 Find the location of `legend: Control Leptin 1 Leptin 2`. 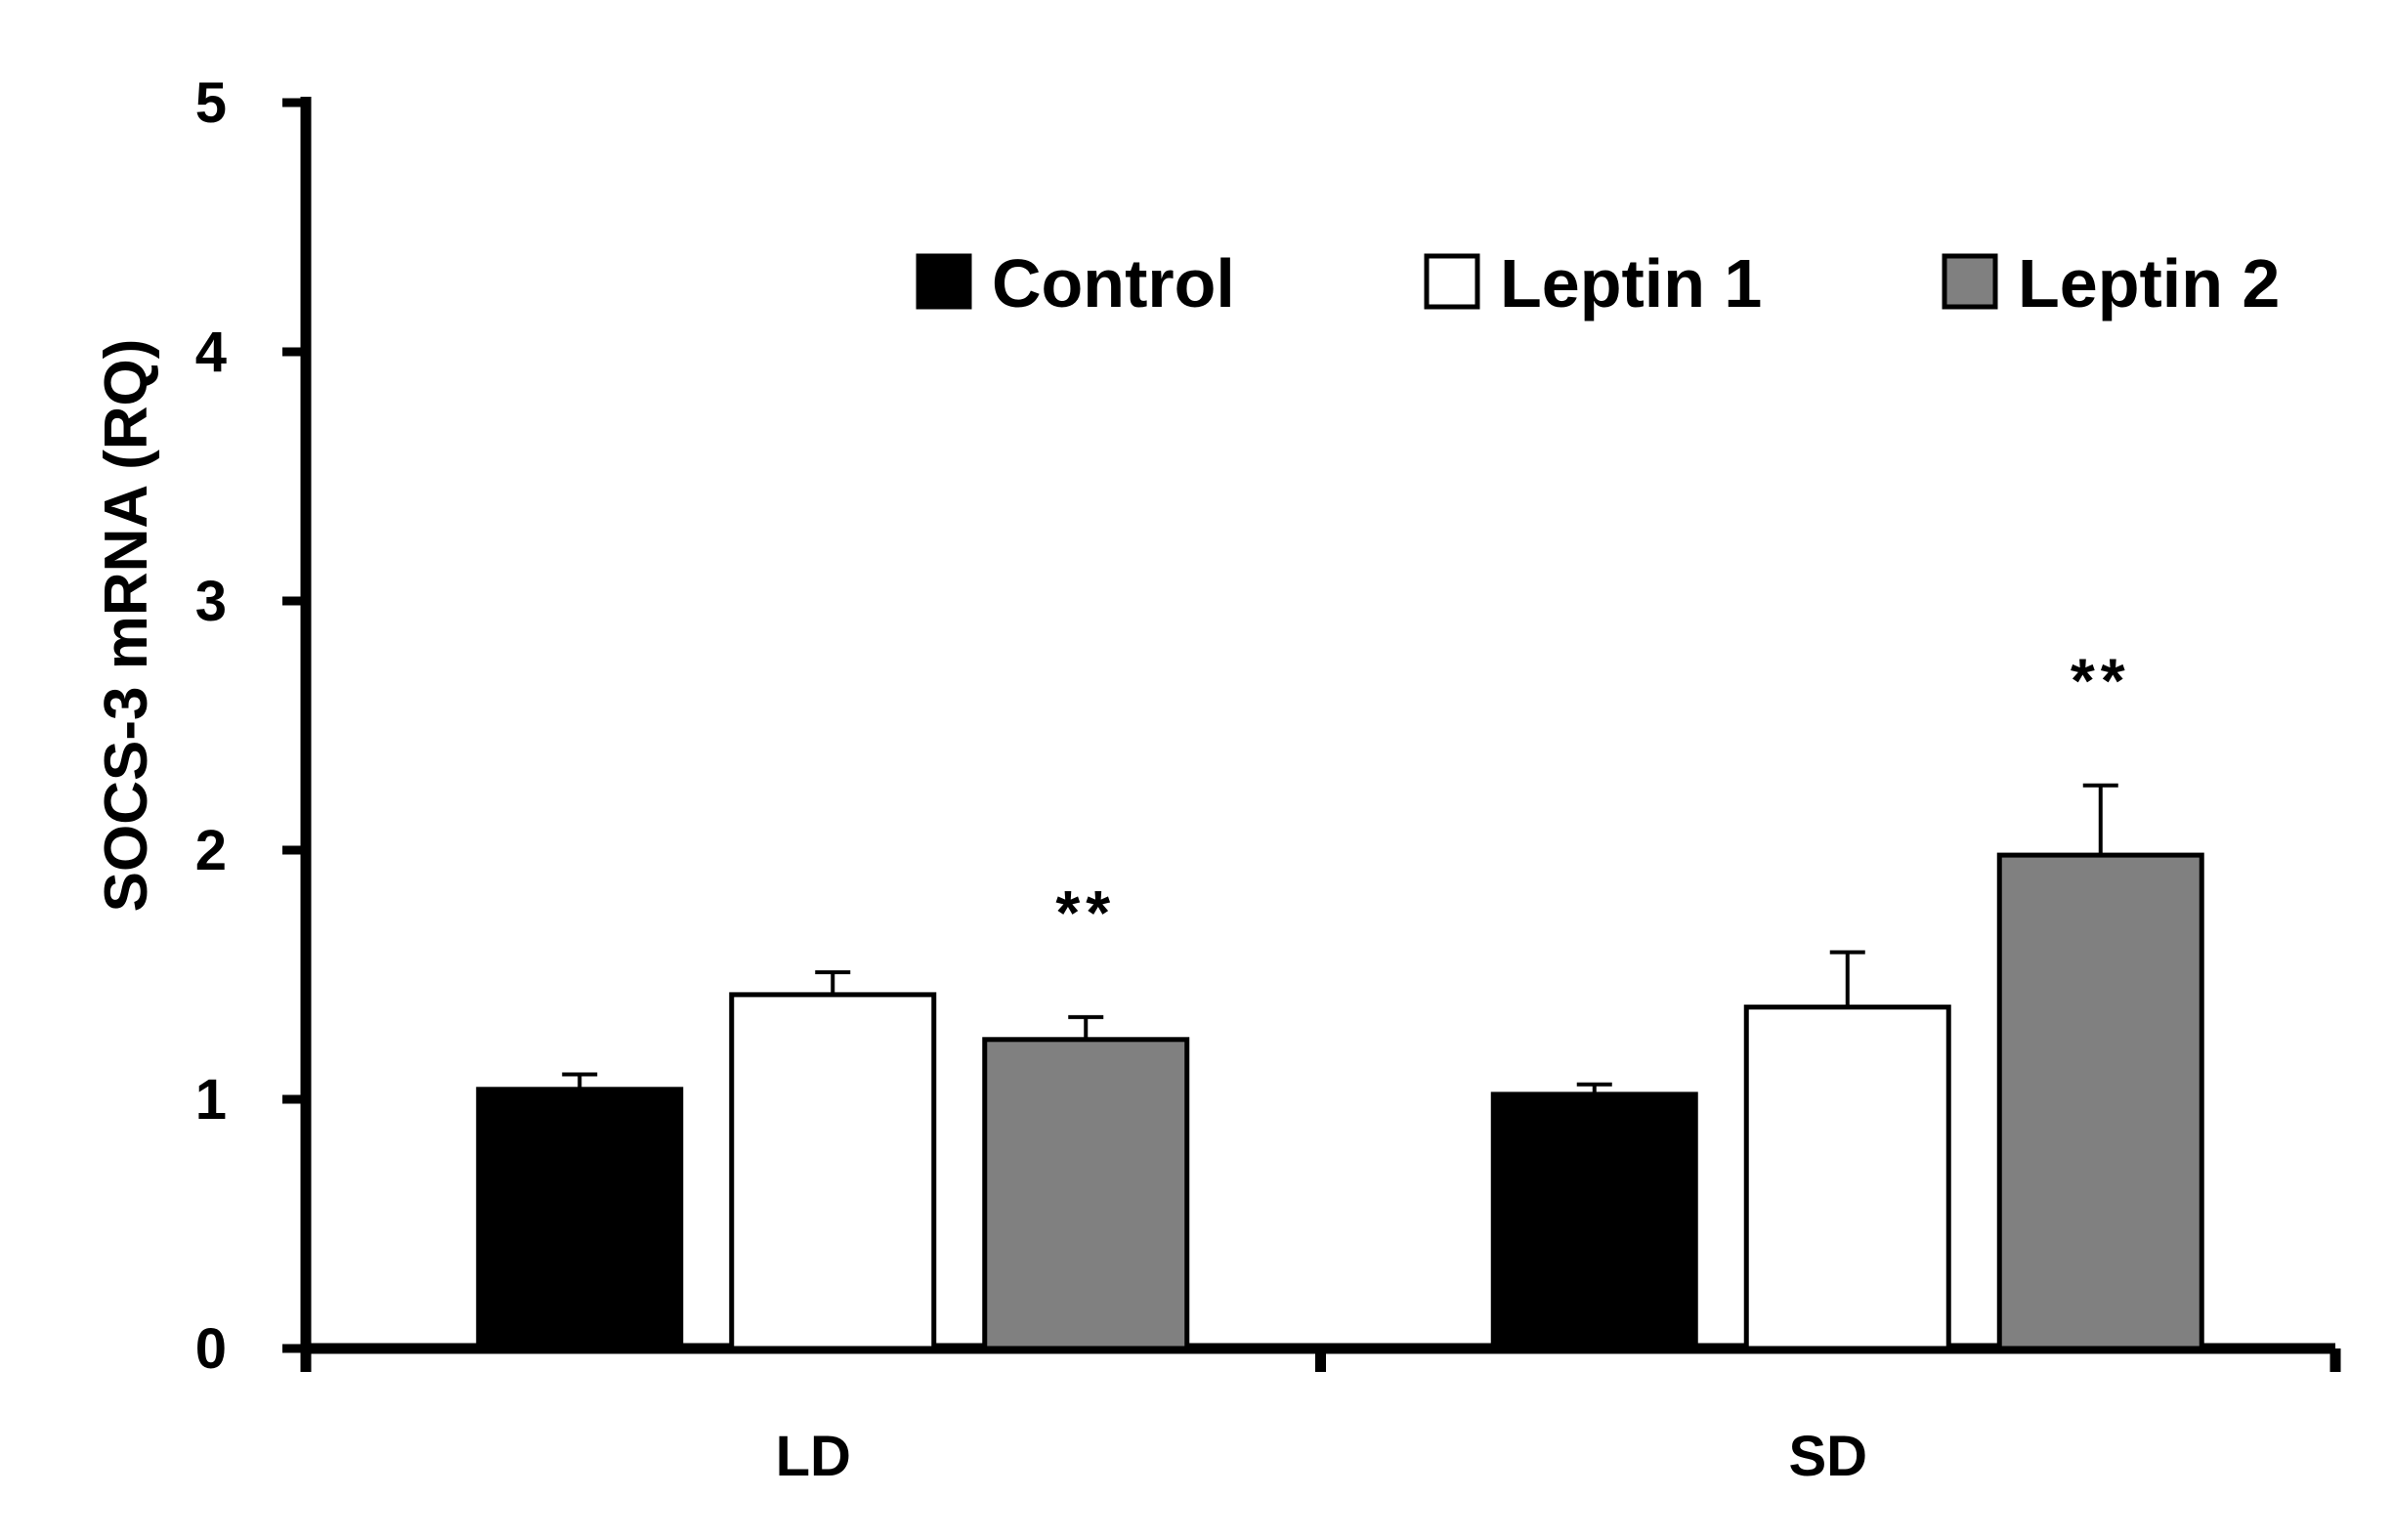

legend: Control Leptin 1 Leptin 2 is located at coordinates (1598, 283).